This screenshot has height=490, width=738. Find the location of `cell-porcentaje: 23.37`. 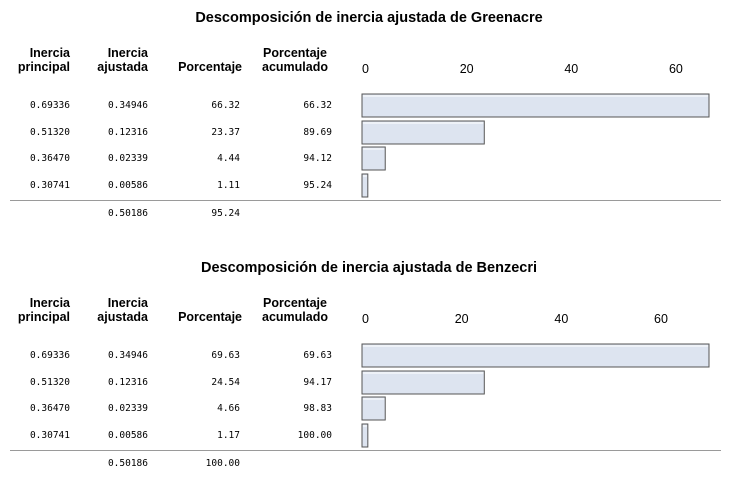

cell-porcentaje: 23.37 is located at coordinates (225, 132).